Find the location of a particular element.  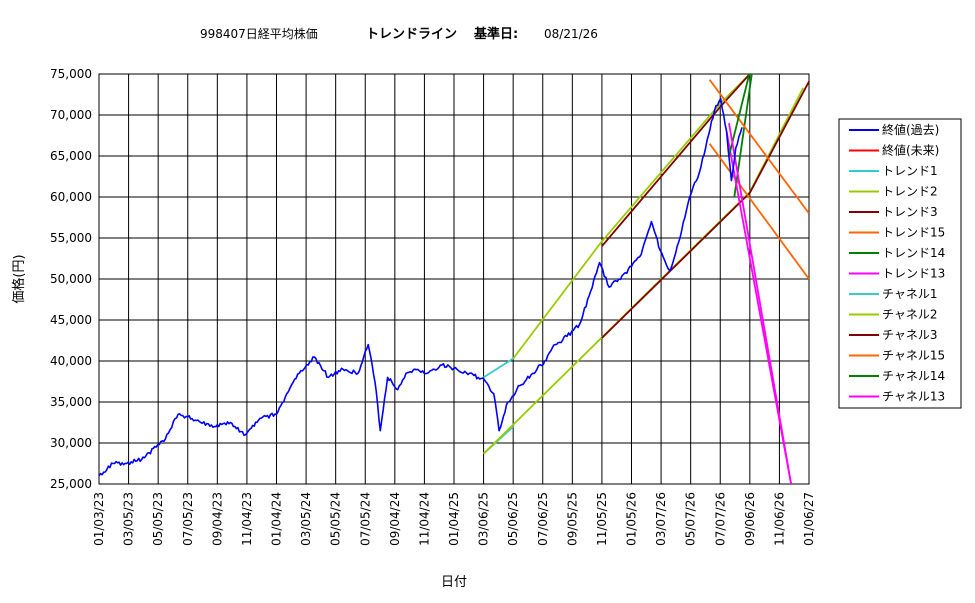

legend-label: チャネル13 is located at coordinates (913, 397).